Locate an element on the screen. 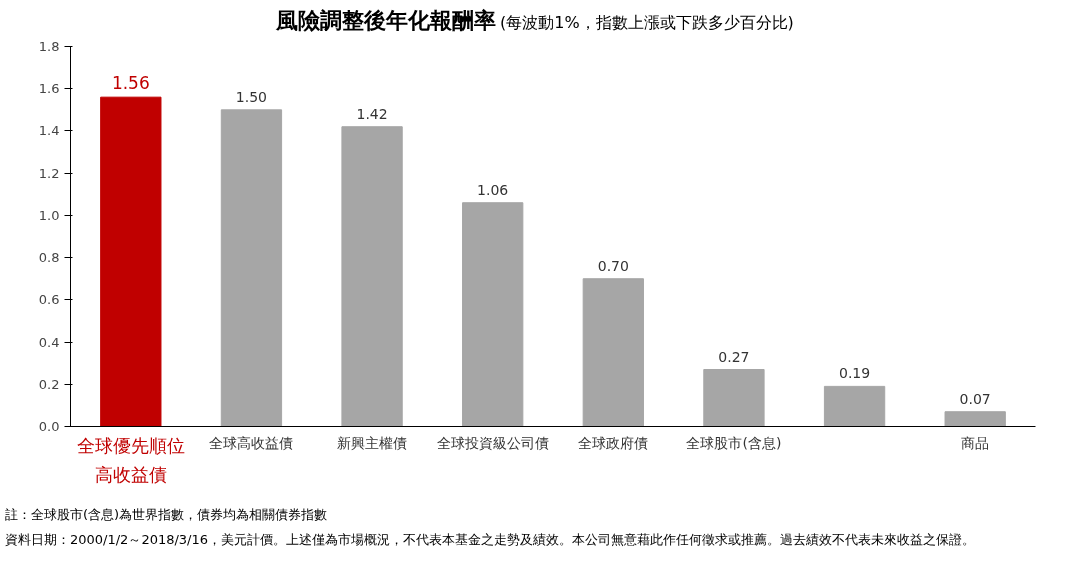 This screenshot has height=577, width=1082. y-tick-label: 0.2 is located at coordinates (49, 385).